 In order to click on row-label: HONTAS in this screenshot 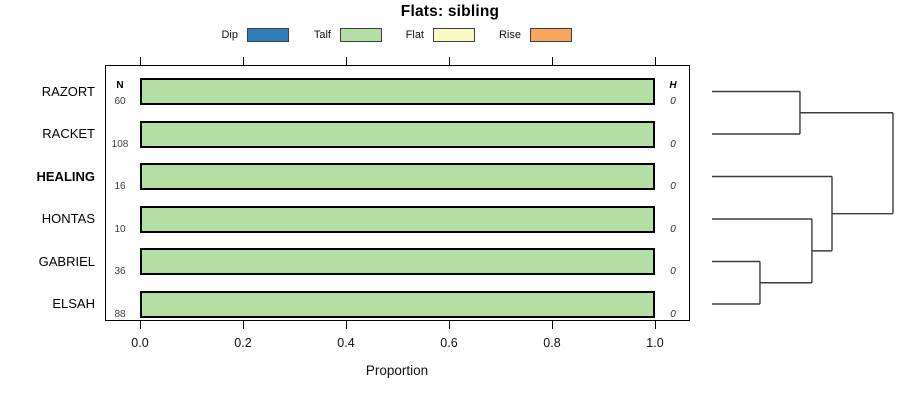, I will do `click(68, 218)`.